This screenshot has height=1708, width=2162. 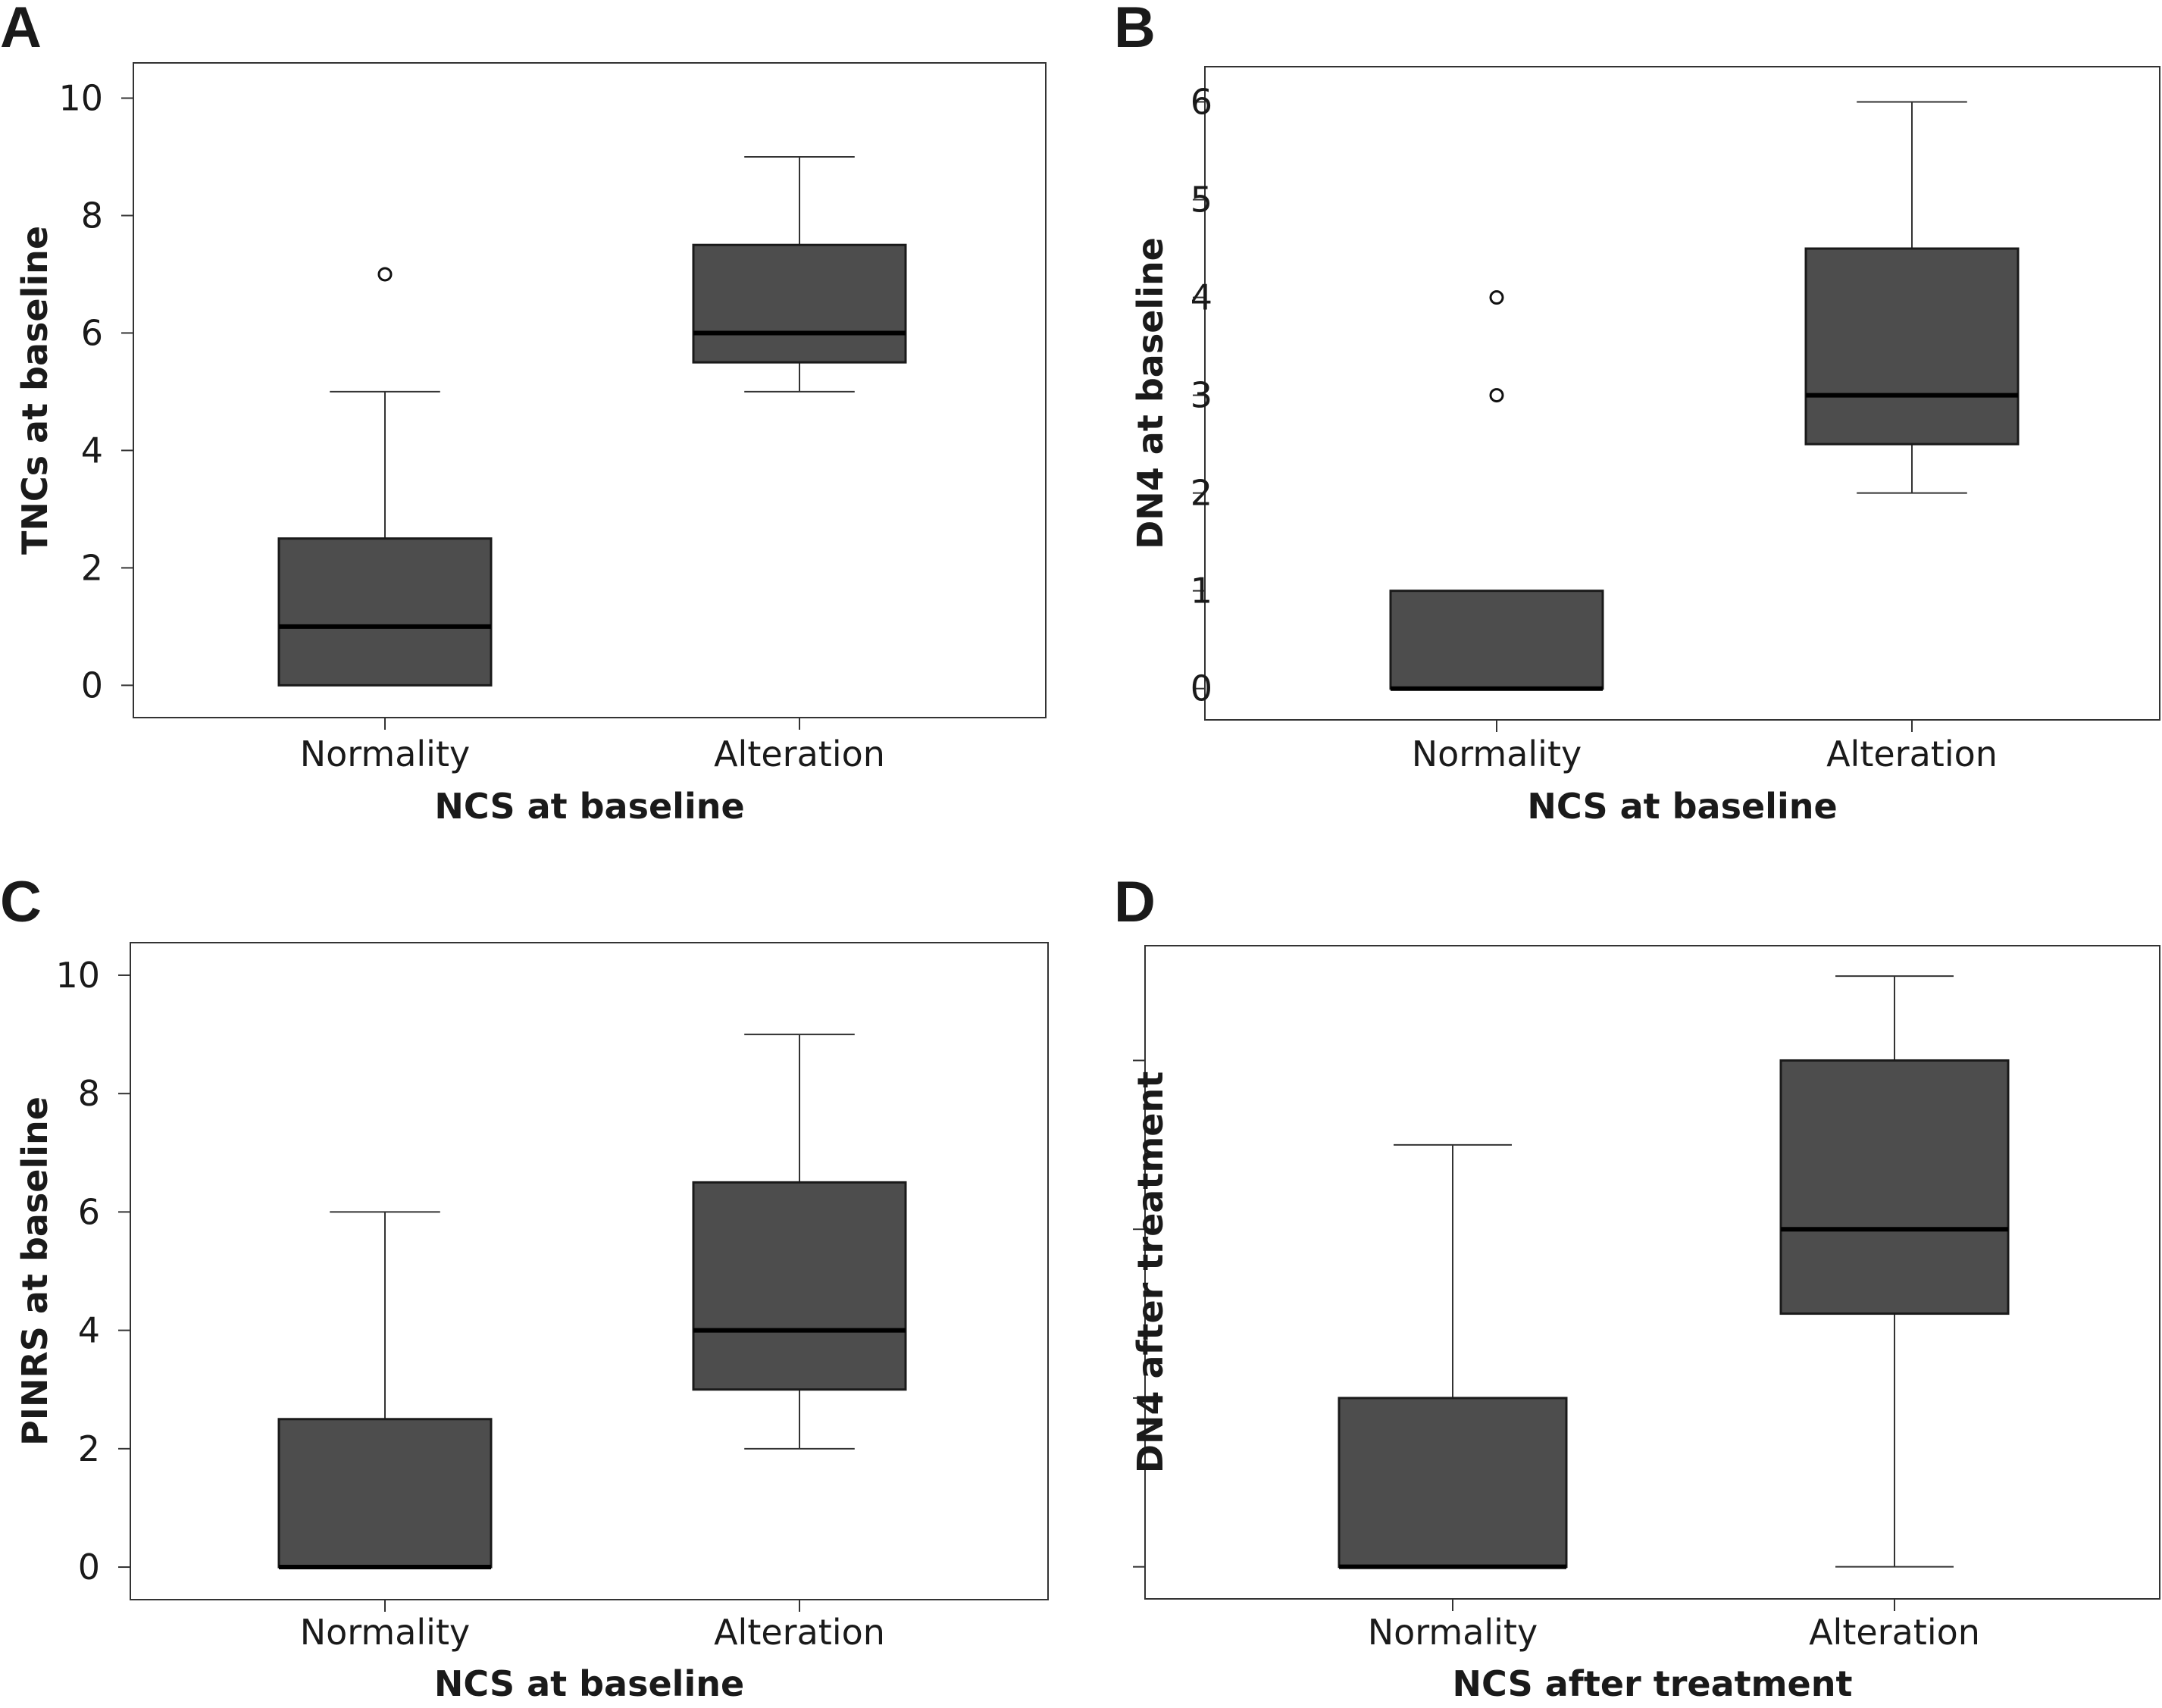 What do you see at coordinates (92, 450) in the screenshot?
I see `panel-a-ytick-label-4: 4` at bounding box center [92, 450].